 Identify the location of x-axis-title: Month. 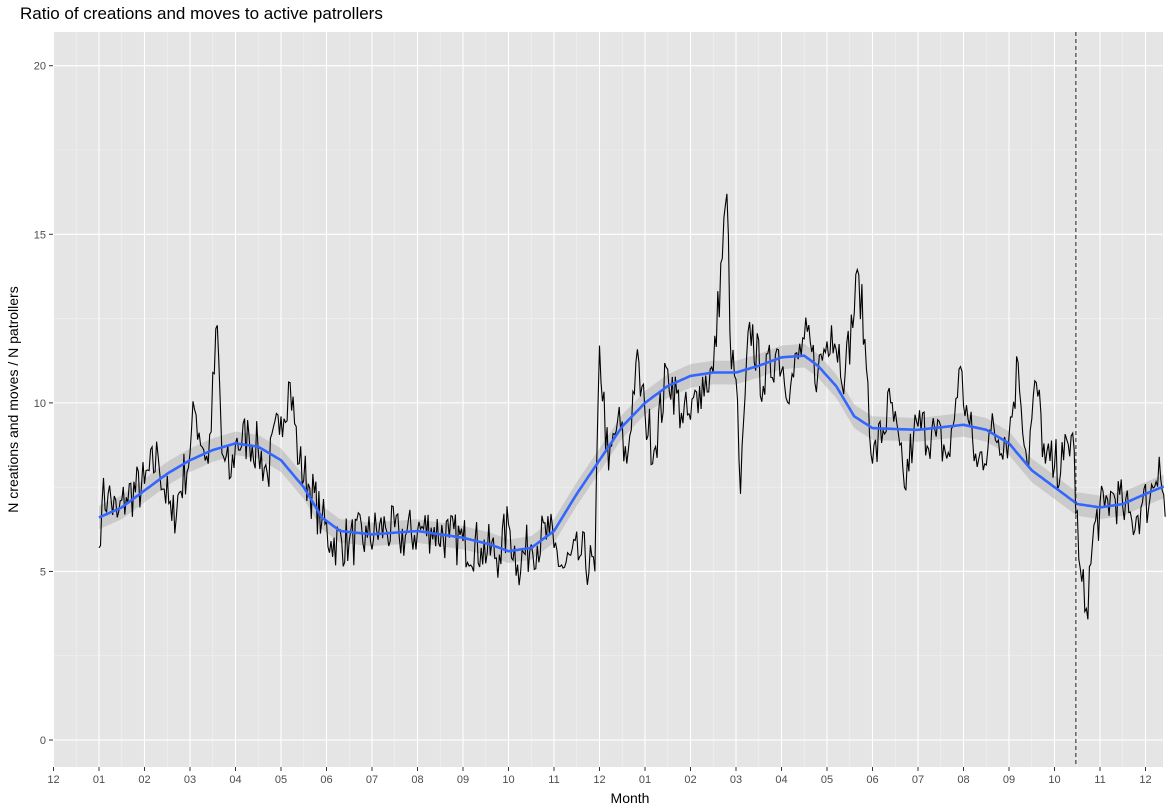
(630, 798).